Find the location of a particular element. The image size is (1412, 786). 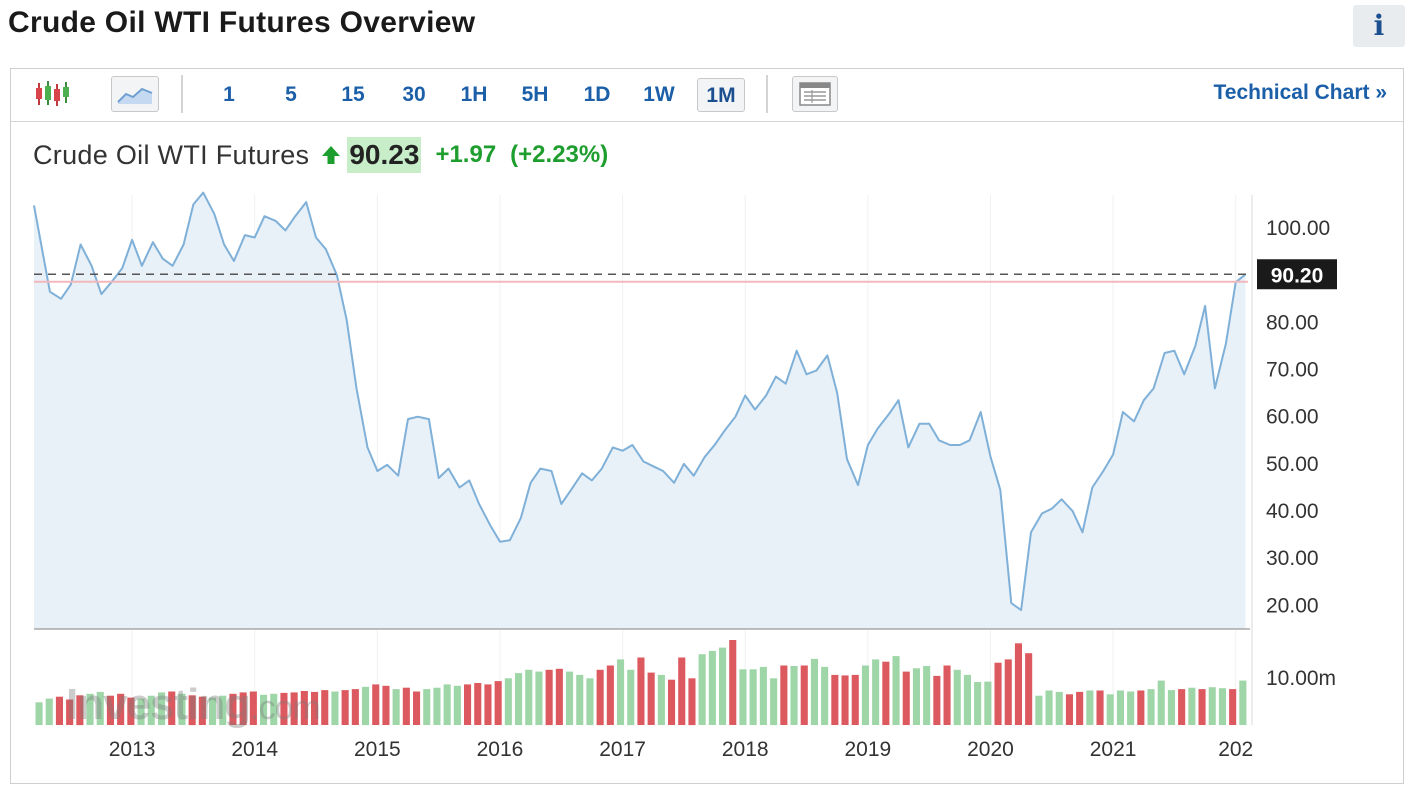

current-price-label: 90.20 is located at coordinates (1297, 275).